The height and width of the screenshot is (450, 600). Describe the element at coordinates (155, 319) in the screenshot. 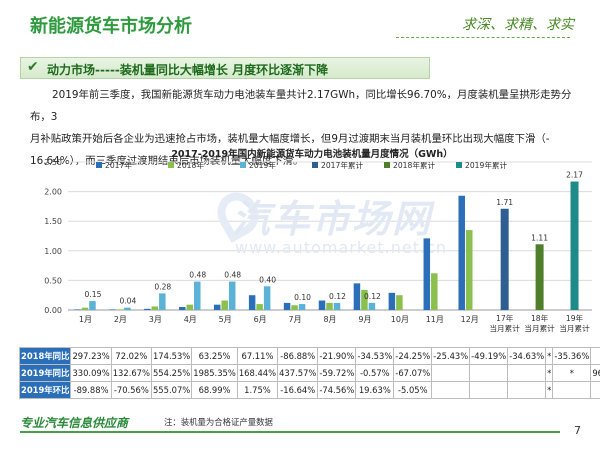

I see `x-tick-label: 3月` at that location.